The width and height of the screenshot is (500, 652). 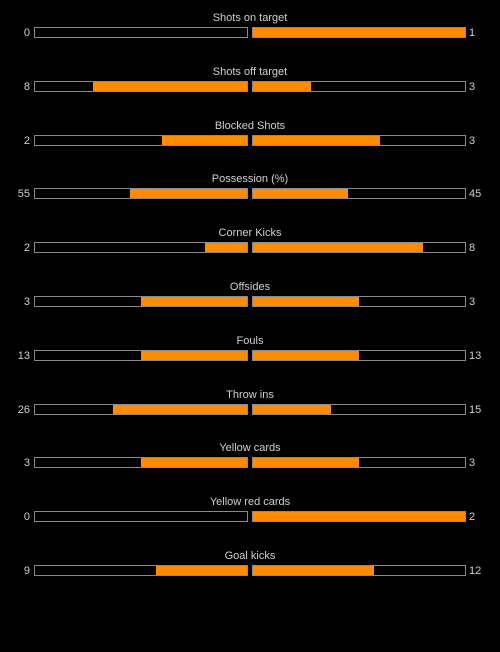 What do you see at coordinates (475, 570) in the screenshot?
I see `away-value: 12` at bounding box center [475, 570].